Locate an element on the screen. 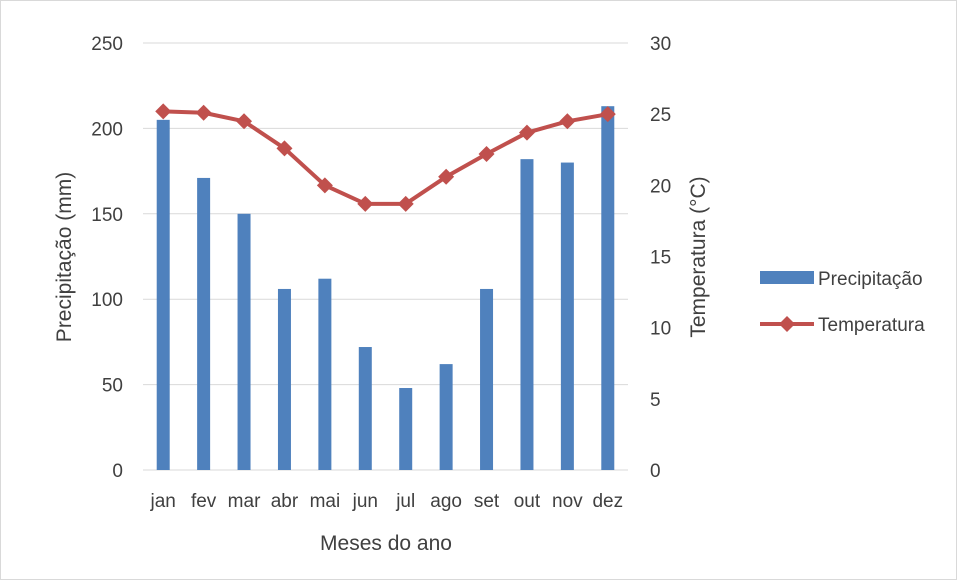  bar-out is located at coordinates (527, 315).